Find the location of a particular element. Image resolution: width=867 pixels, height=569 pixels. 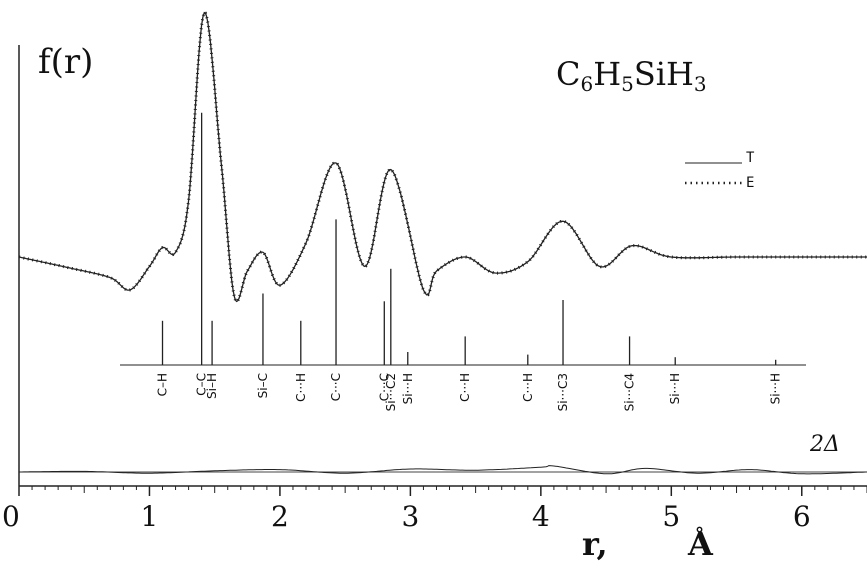

distance-label: C–H is located at coordinates (163, 384).